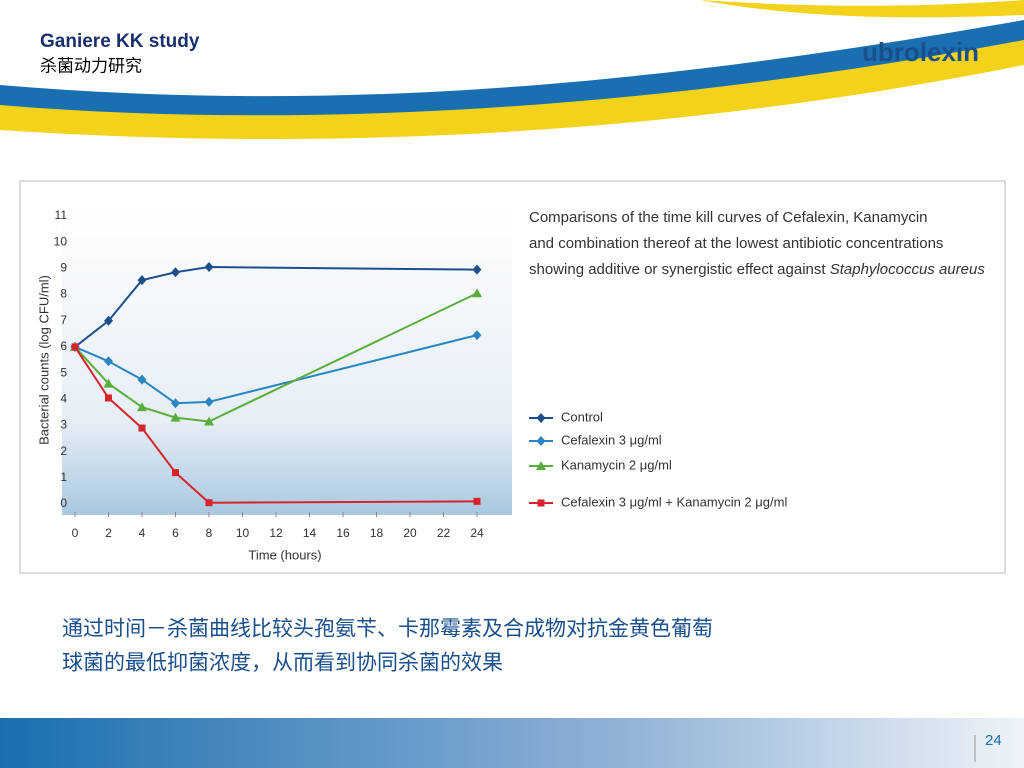  I want to click on caption: 通过时间－杀菌曲线比较头孢氨苄、卡那霉素及合成物对抗金黄色葡萄, so click(387, 629).